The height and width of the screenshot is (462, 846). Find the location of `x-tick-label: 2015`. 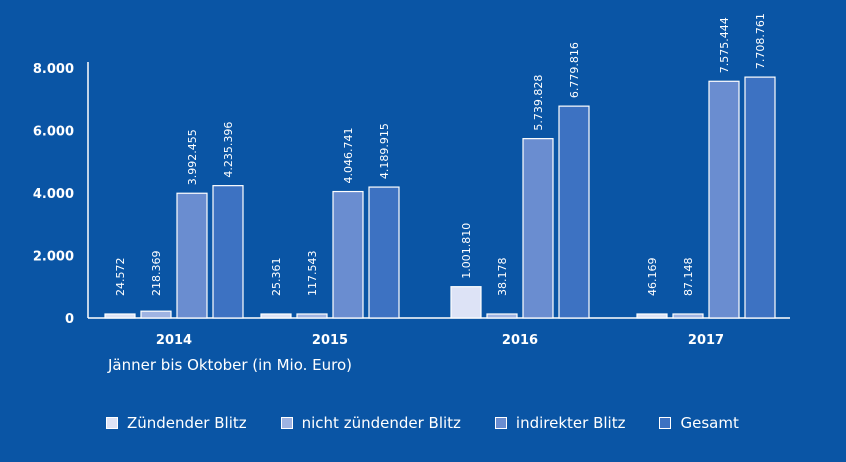

x-tick-label: 2015 is located at coordinates (330, 340).